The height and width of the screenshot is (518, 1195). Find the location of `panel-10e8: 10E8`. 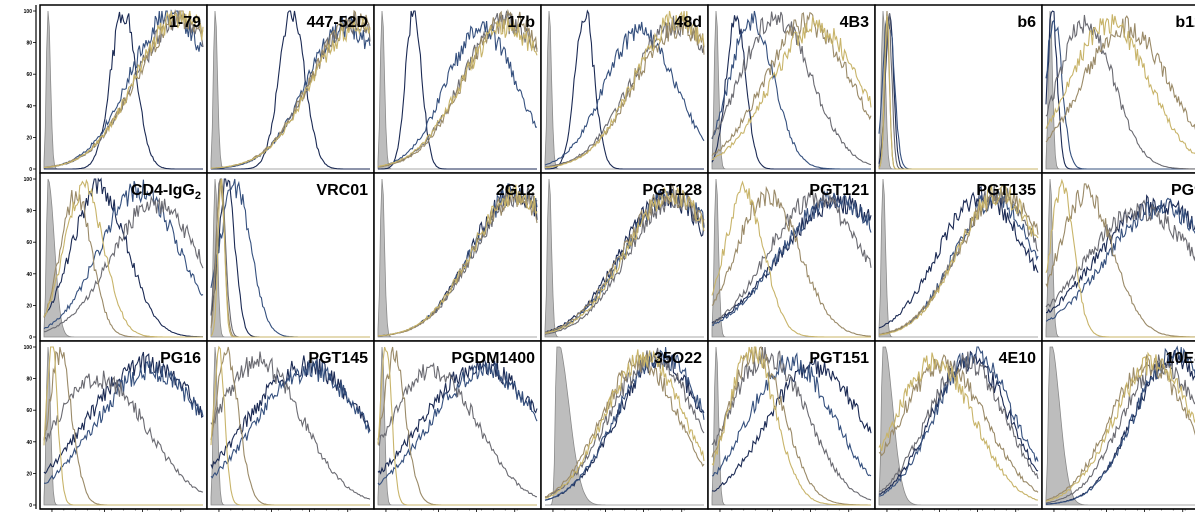

panel-10e8: 10E8 is located at coordinates (1118, 425).